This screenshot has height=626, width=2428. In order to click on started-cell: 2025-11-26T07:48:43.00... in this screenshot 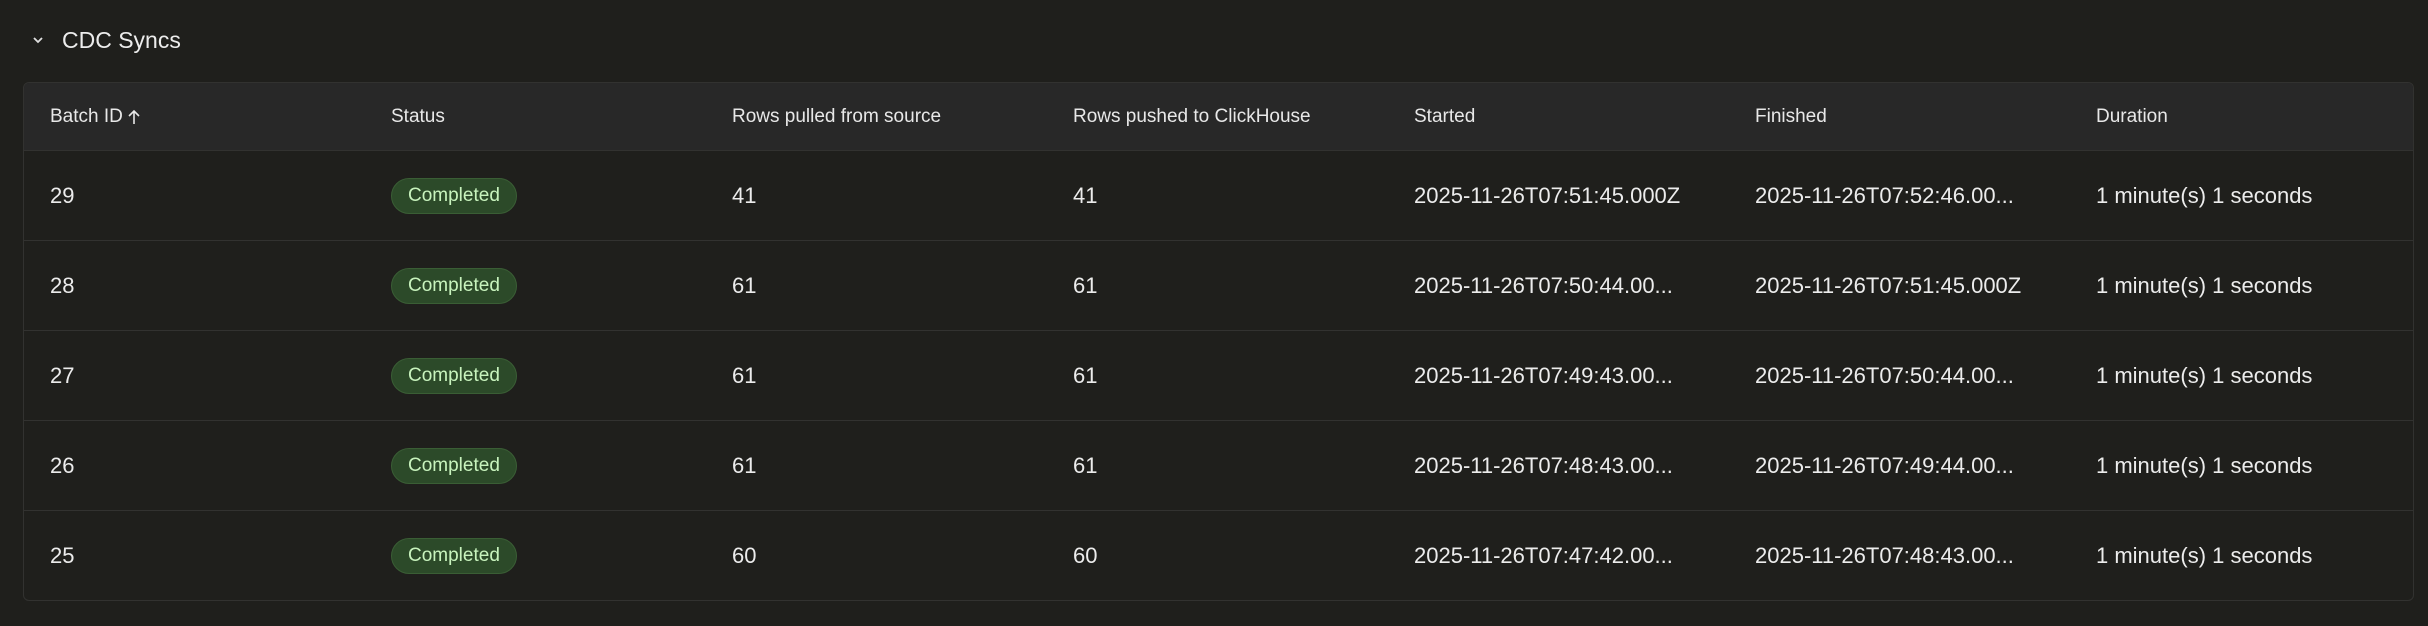, I will do `click(1543, 465)`.